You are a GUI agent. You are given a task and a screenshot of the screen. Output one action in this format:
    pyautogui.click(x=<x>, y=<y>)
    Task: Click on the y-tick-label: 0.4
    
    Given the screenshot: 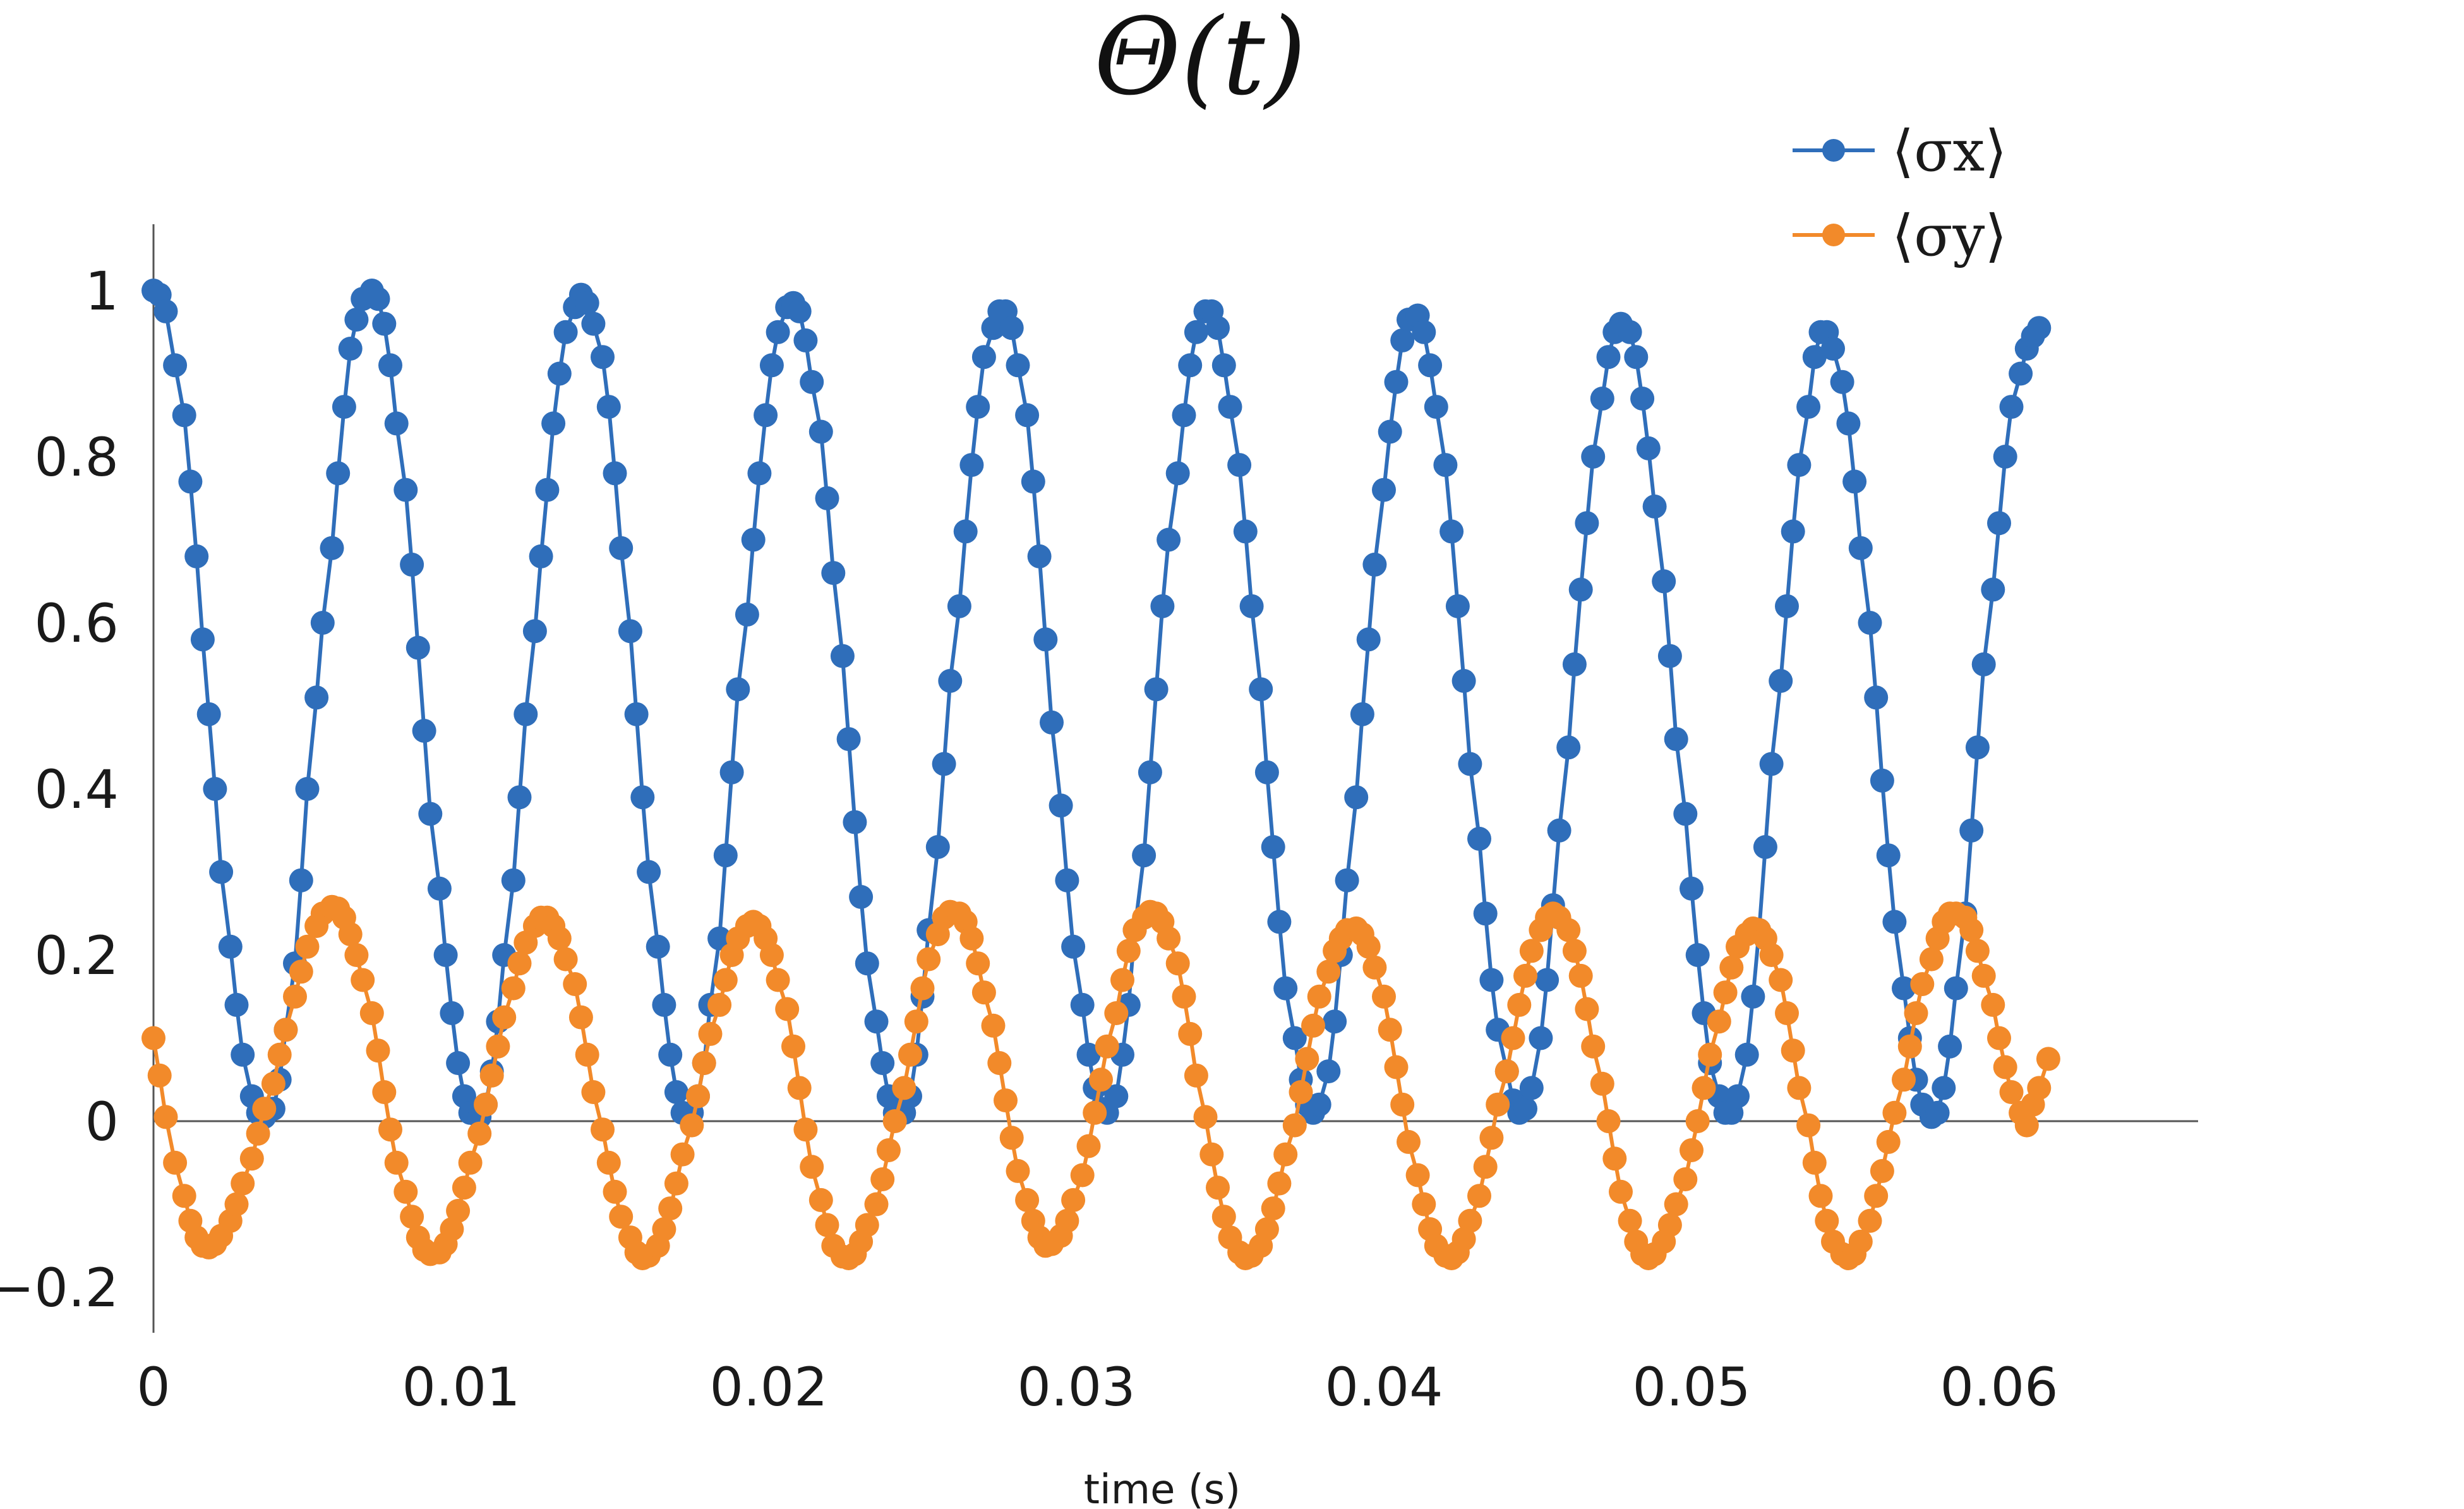 What is the action you would take?
    pyautogui.click(x=76, y=790)
    